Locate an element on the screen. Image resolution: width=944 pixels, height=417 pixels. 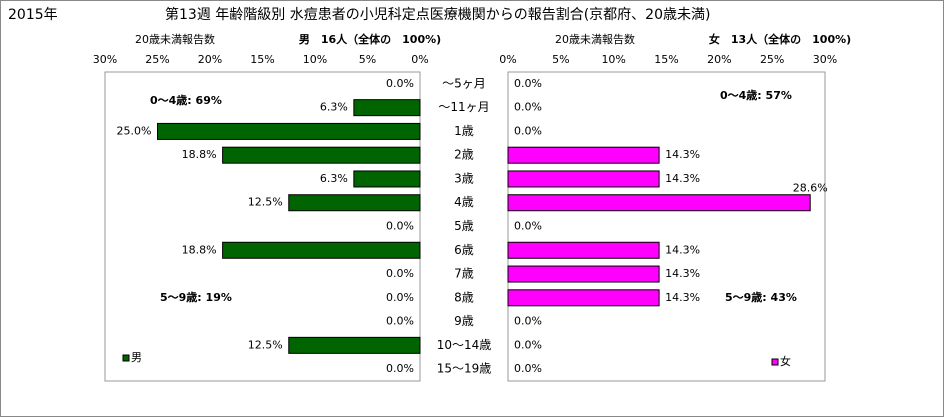
category-label: 7歳 is located at coordinates (464, 274).